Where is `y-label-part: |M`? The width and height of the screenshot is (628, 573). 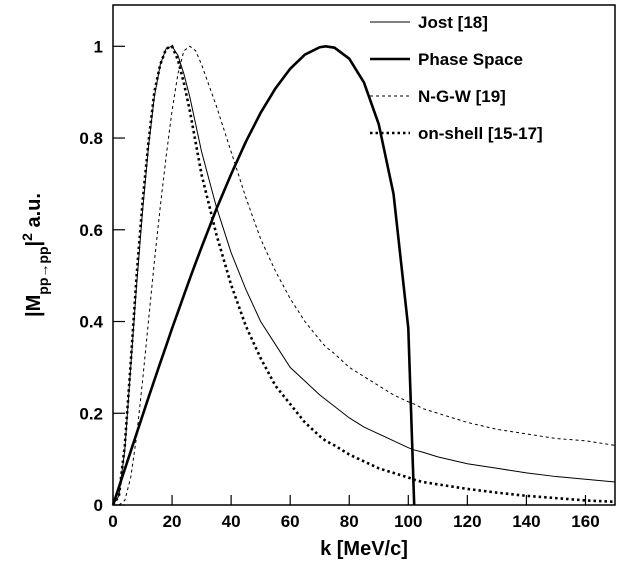
y-label-part: |M is located at coordinates (34, 306).